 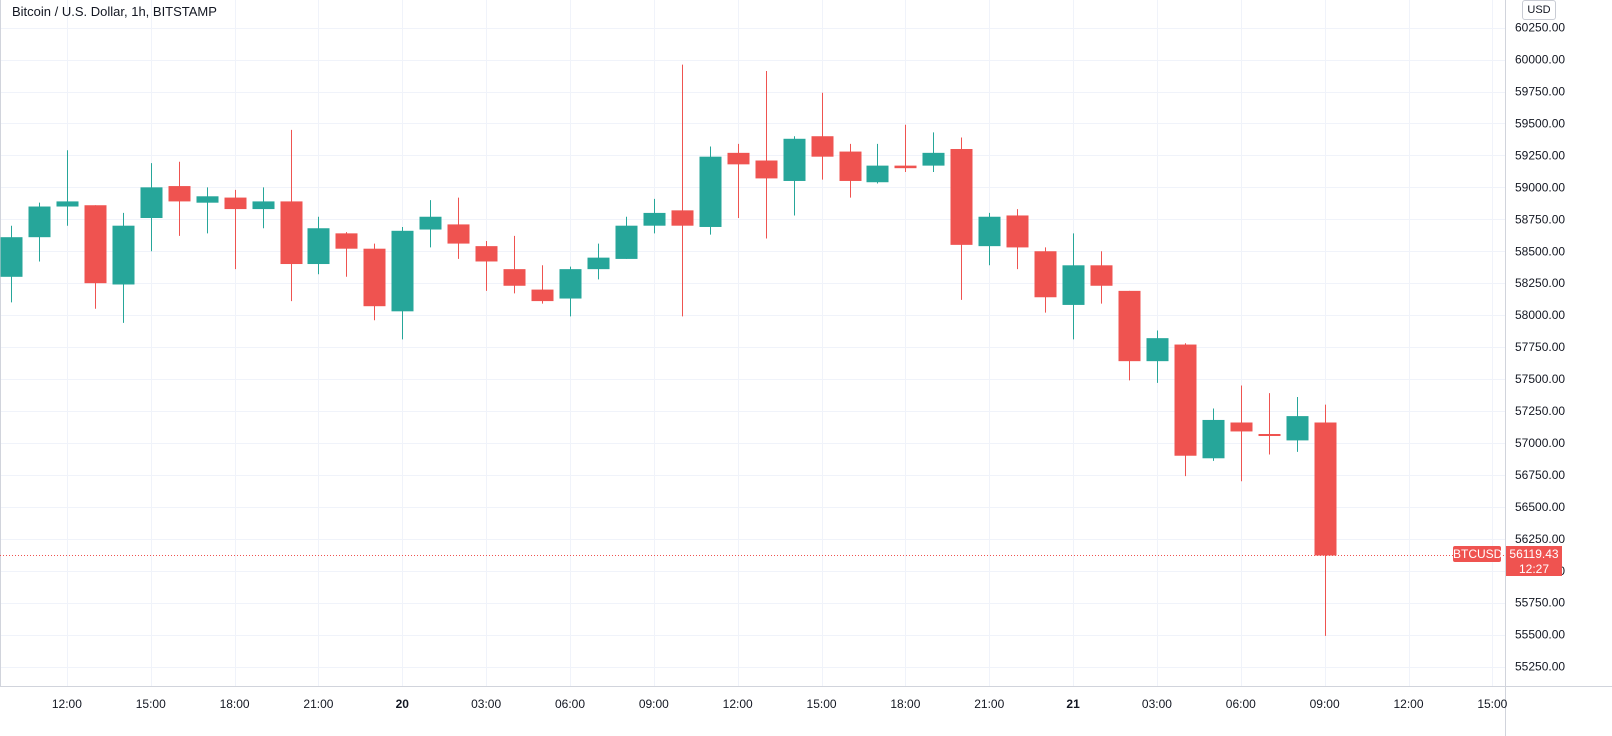 What do you see at coordinates (1478, 554) in the screenshot?
I see `symbol-tag: BTCUSD` at bounding box center [1478, 554].